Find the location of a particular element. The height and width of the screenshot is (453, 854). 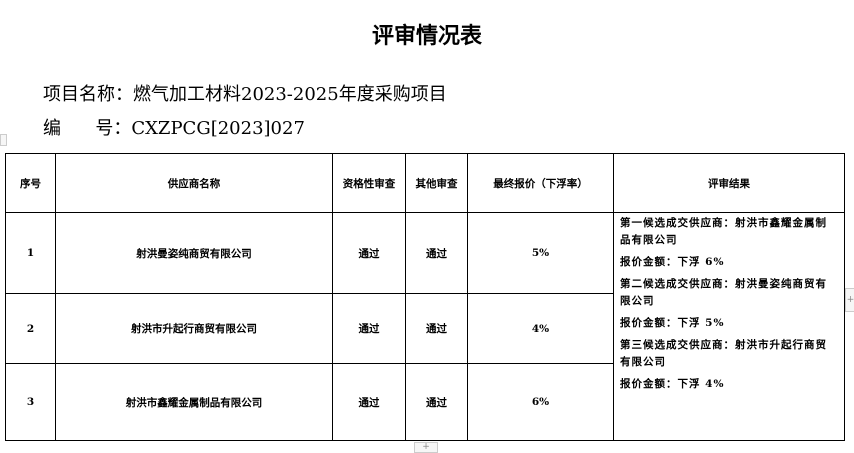

project-code-label: 编 号： is located at coordinates (87, 128).